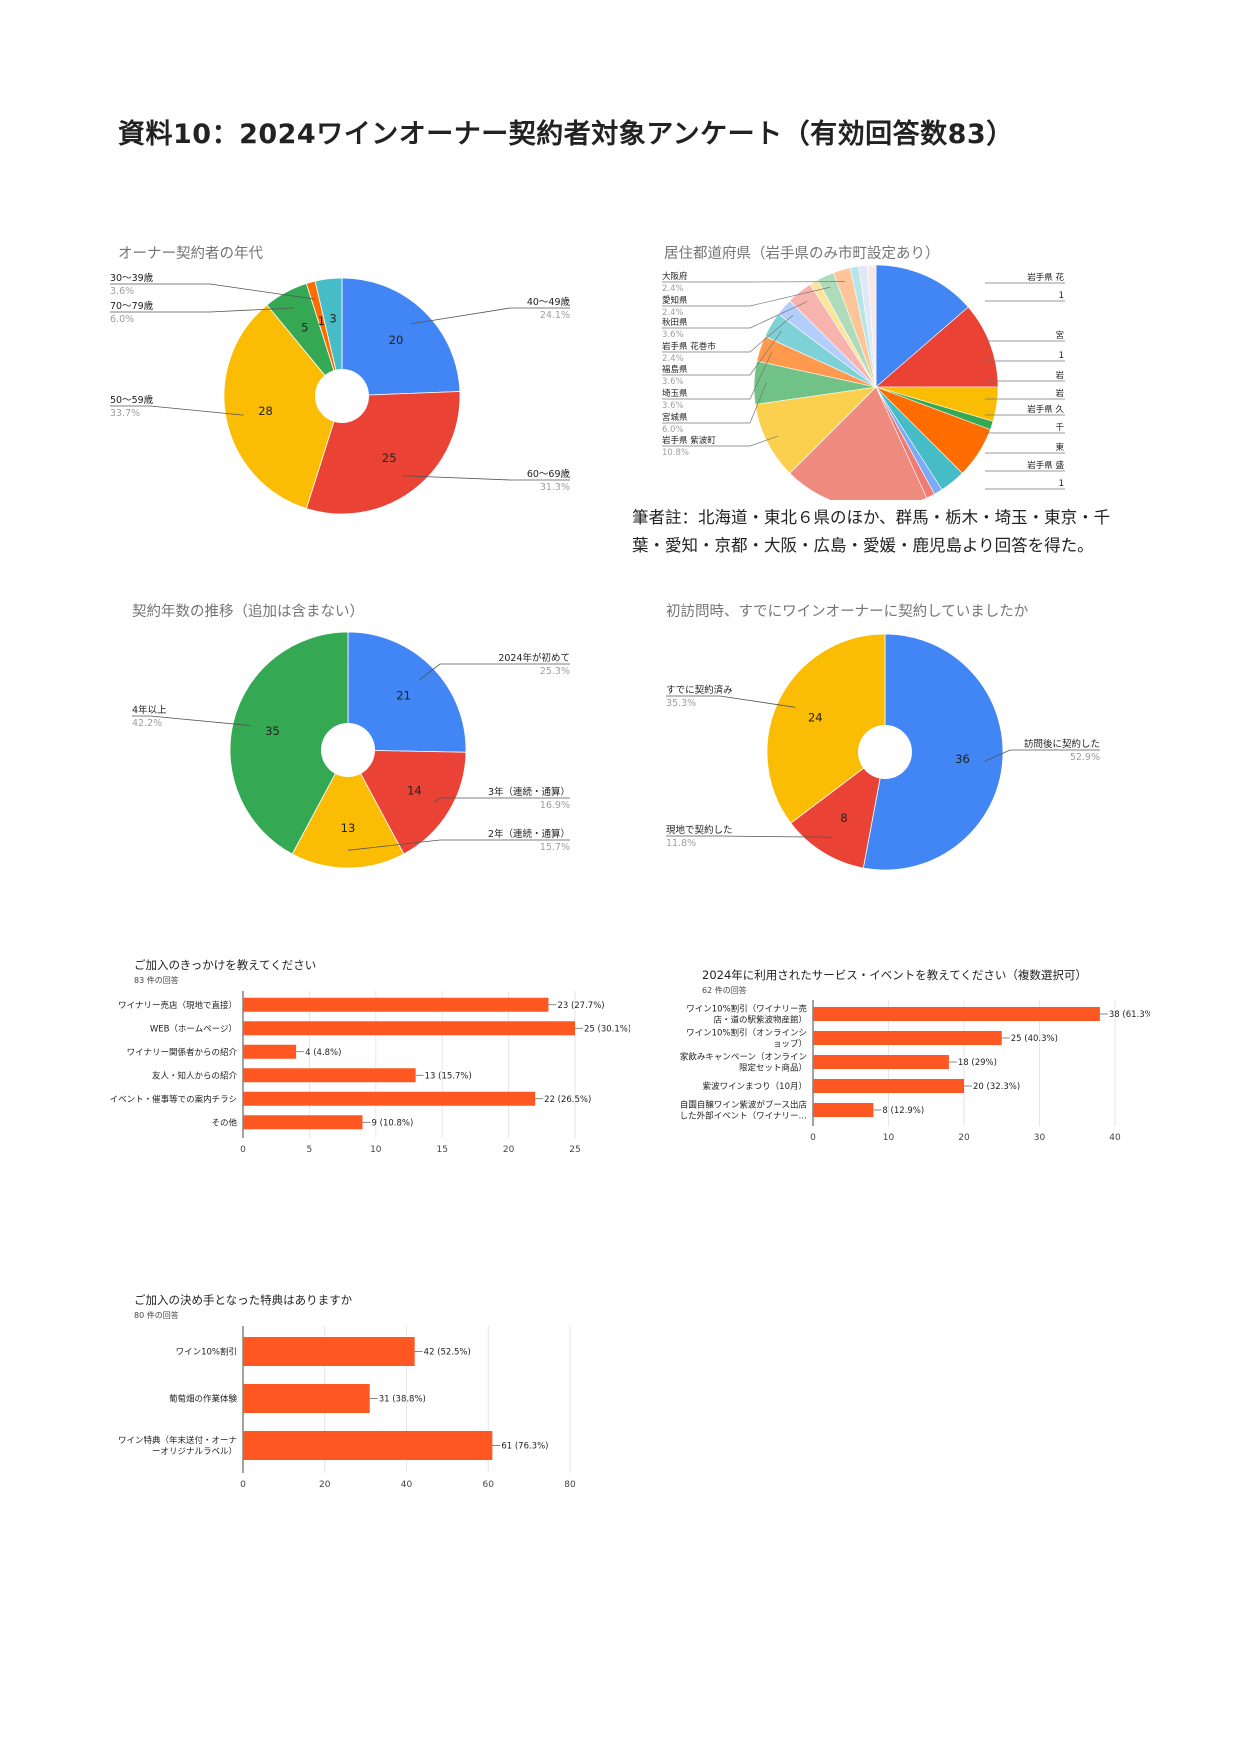 This screenshot has width=1241, height=1754. I want to click on x-tick-label: 30, so click(1040, 1138).